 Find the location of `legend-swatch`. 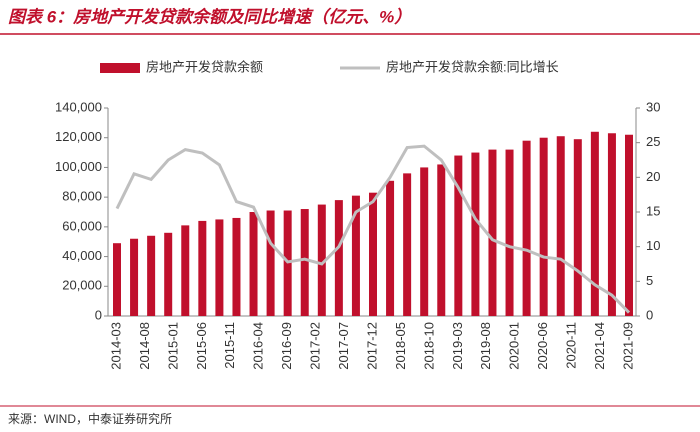

legend-swatch is located at coordinates (120, 68).